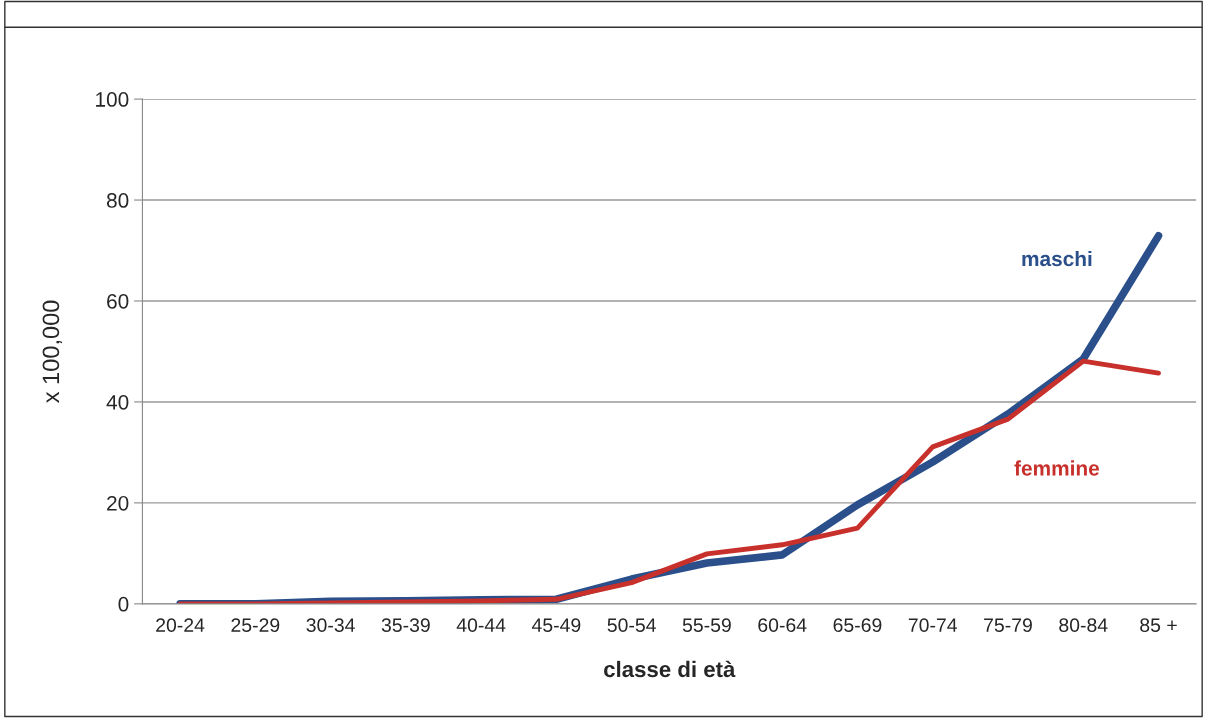  I want to click on x-tick-label: 70-74, so click(933, 625).